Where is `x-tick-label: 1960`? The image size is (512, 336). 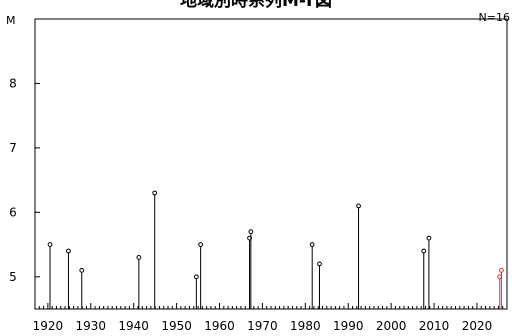 x-tick-label: 1960 is located at coordinates (219, 326).